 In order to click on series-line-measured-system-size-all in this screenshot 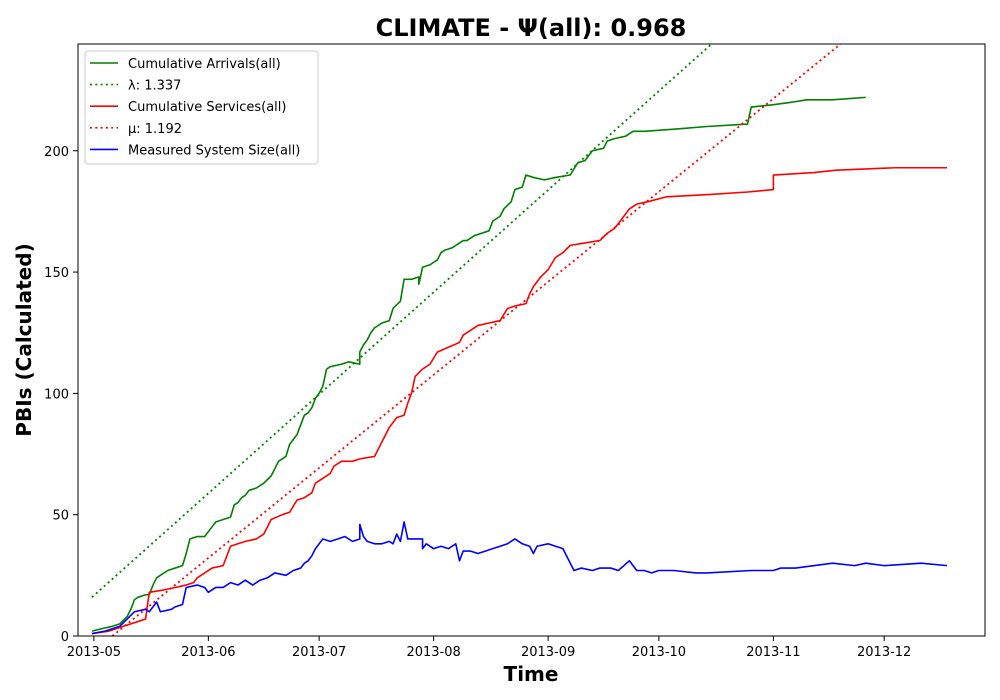, I will do `click(519, 578)`.